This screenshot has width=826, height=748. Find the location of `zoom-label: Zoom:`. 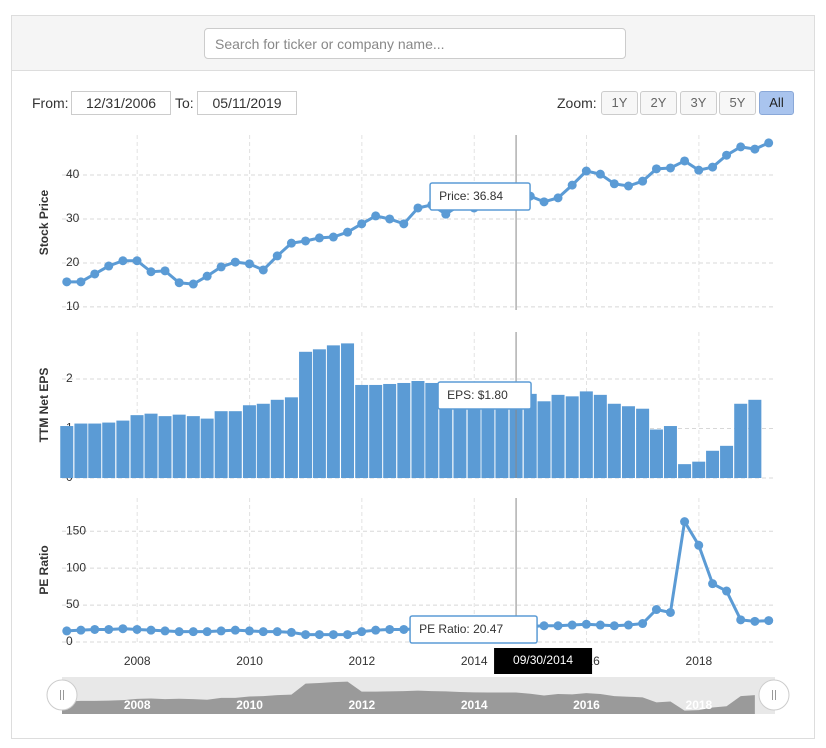

zoom-label: Zoom: is located at coordinates (577, 103).